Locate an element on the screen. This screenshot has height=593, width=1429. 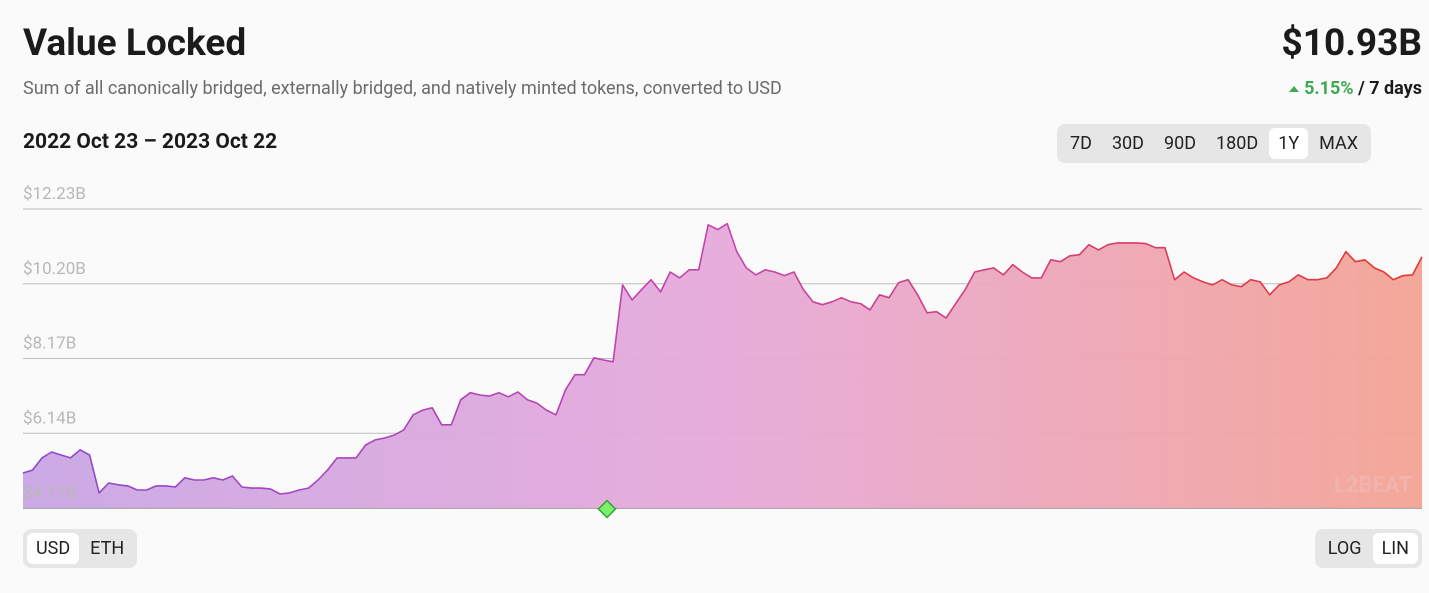
button: LOG is located at coordinates (1344, 548).